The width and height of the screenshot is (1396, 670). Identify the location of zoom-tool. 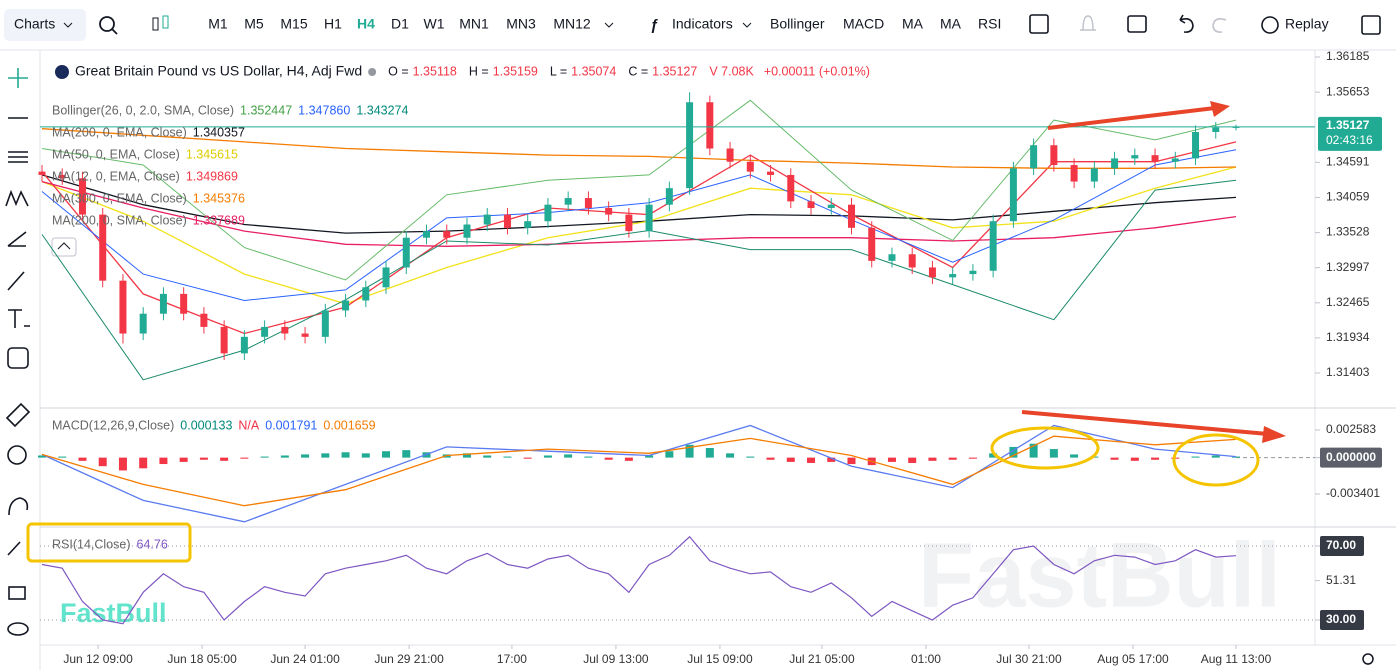
(17, 455).